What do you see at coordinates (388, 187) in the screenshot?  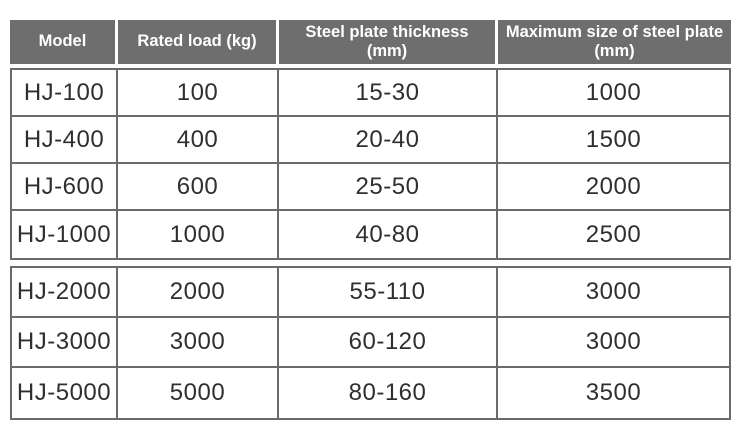 I see `table-cell: 25-50` at bounding box center [388, 187].